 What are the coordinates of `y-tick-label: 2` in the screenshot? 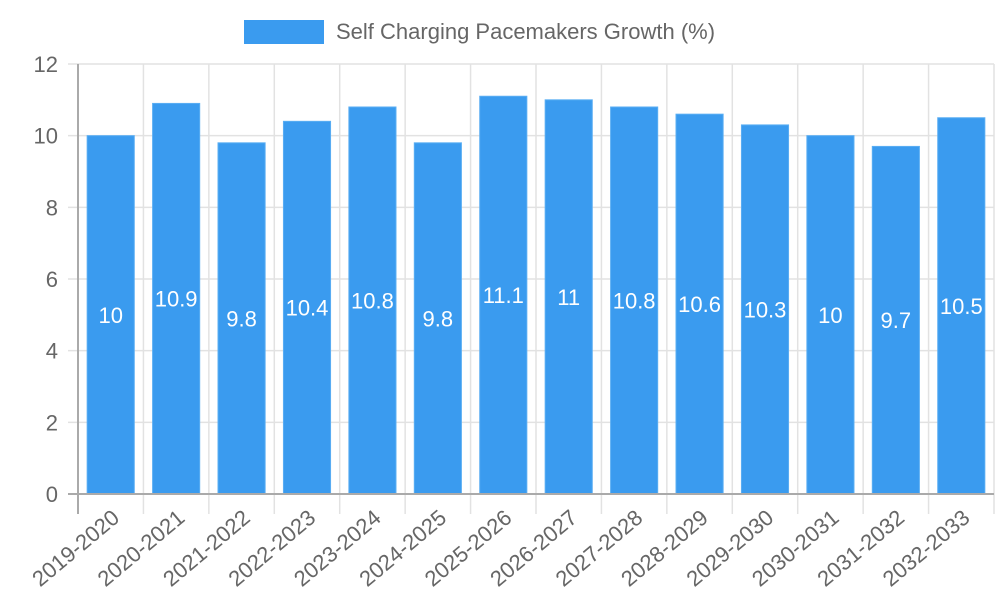 It's located at (52, 422).